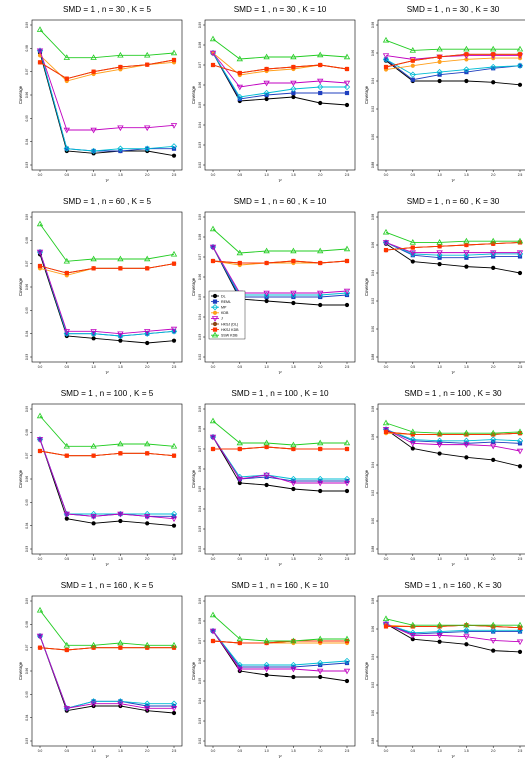 Image resolution: width=525 pixels, height=775 pixels. What do you see at coordinates (200, 125) in the screenshot?
I see `y-tick-label: 0.94` at bounding box center [200, 125].